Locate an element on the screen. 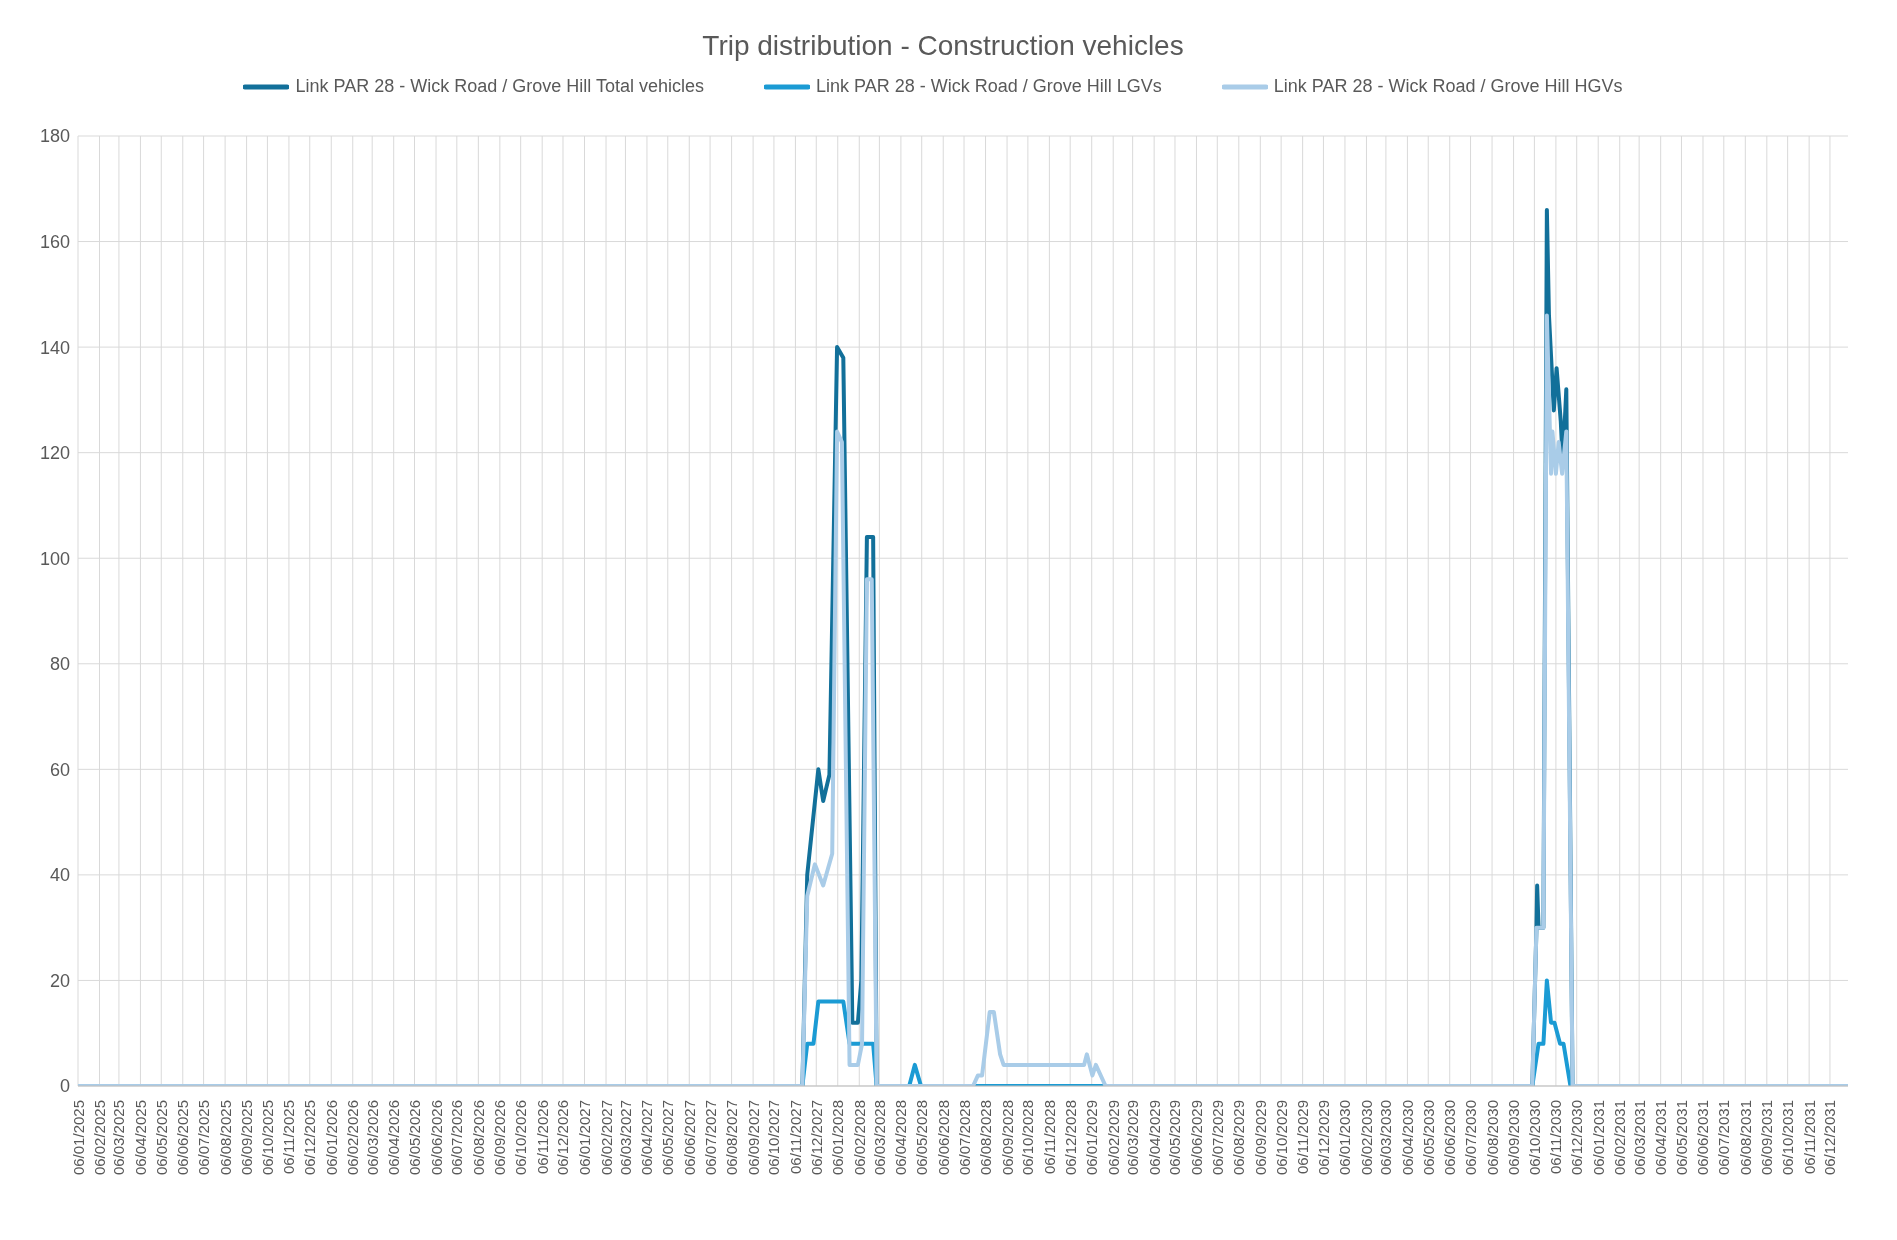 The width and height of the screenshot is (1897, 1240). x-tick-label: 06/11/2027 is located at coordinates (795, 1137).